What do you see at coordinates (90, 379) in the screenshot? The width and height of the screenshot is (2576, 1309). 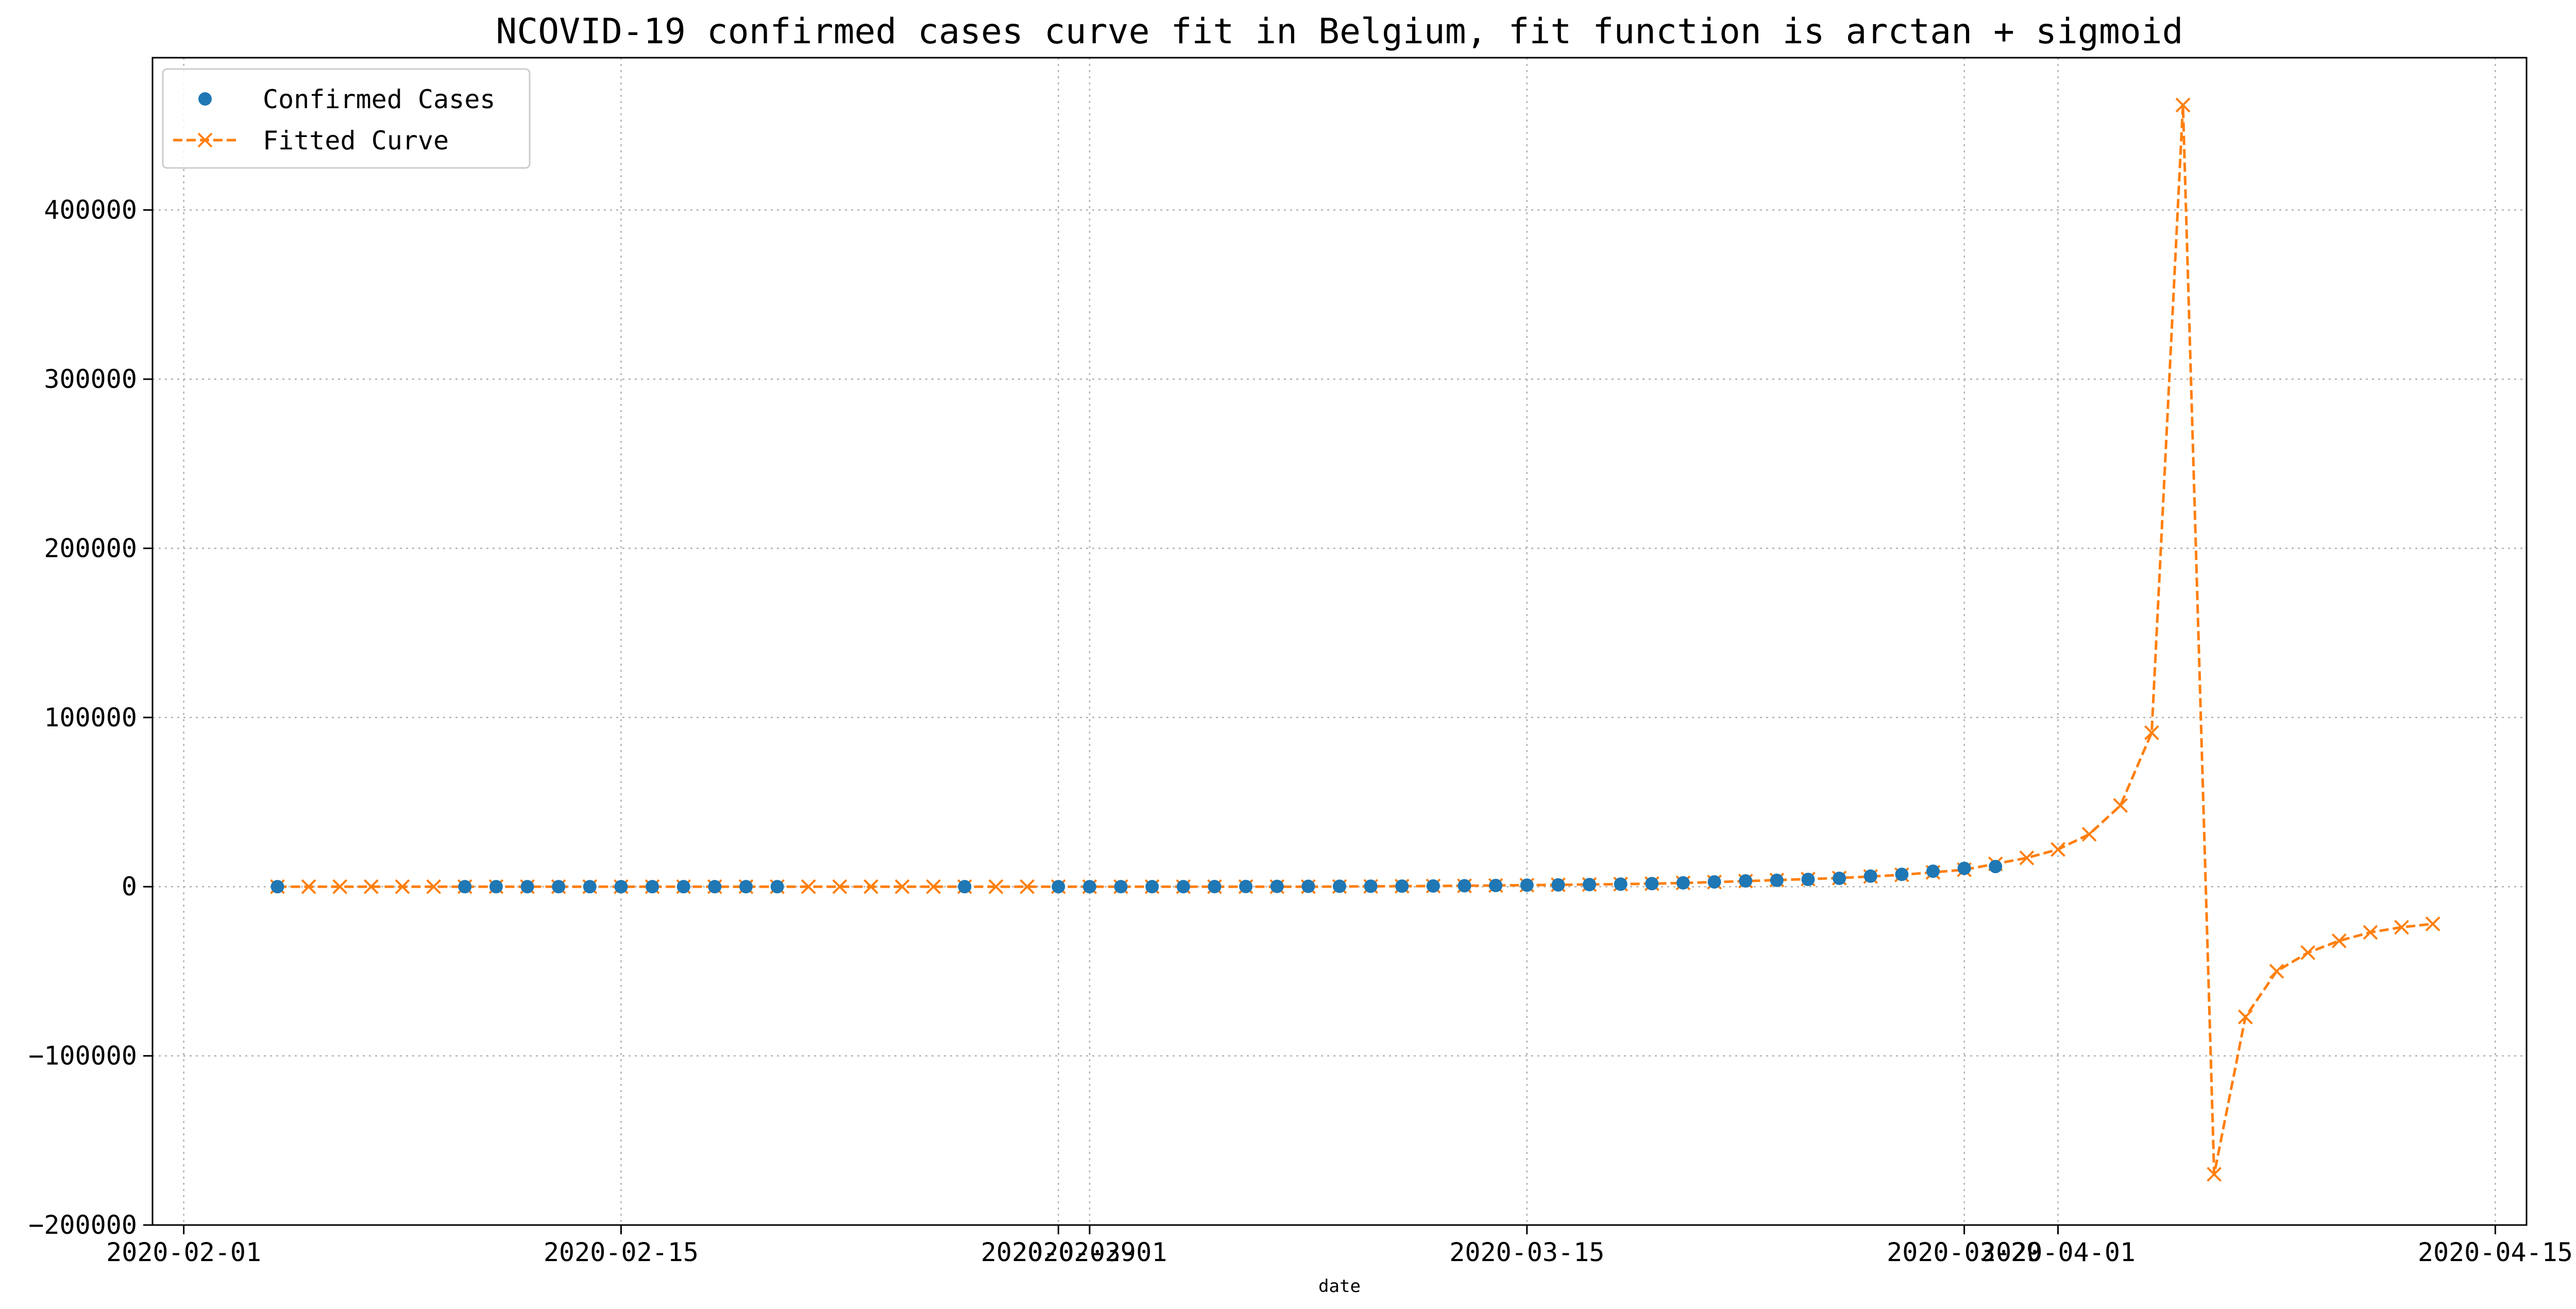 I see `y-tick-label: 300000` at bounding box center [90, 379].